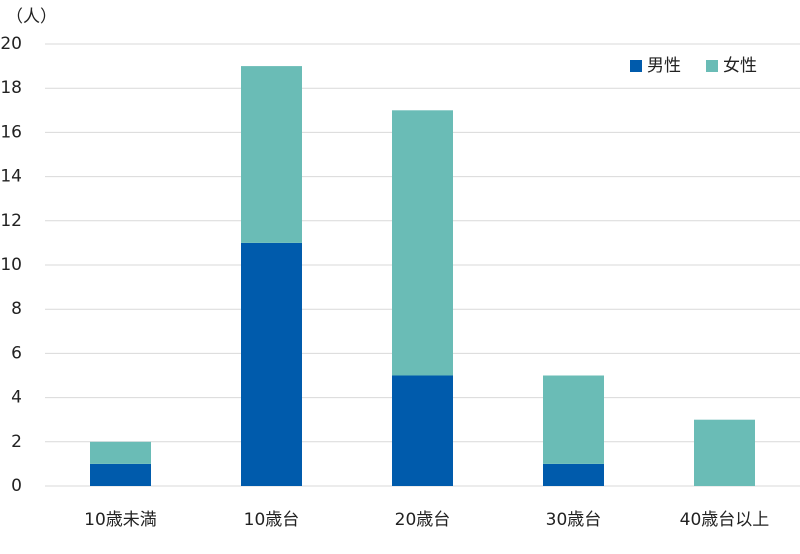  Describe the element at coordinates (574, 520) in the screenshot. I see `x-tick-label: 30歳台` at that location.